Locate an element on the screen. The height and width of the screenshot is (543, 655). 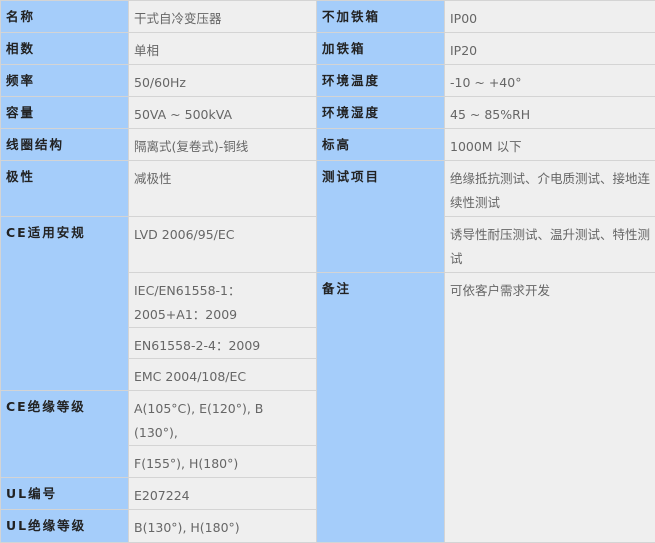
table-row: 相数 单相 加铁箱 IP20 is located at coordinates (328, 49).